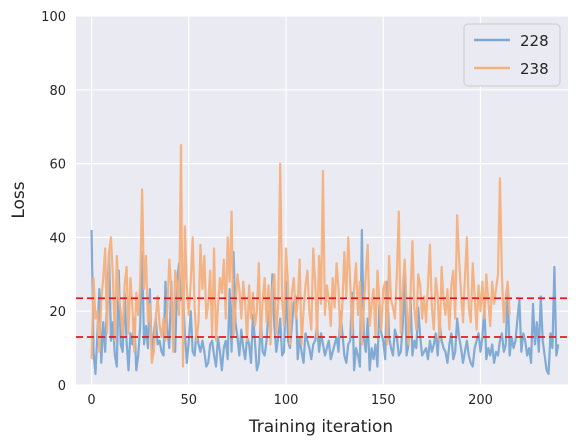 The image size is (578, 445). I want to click on y-tick-labels: 0 20 40 60 80 100, so click(53, 202).